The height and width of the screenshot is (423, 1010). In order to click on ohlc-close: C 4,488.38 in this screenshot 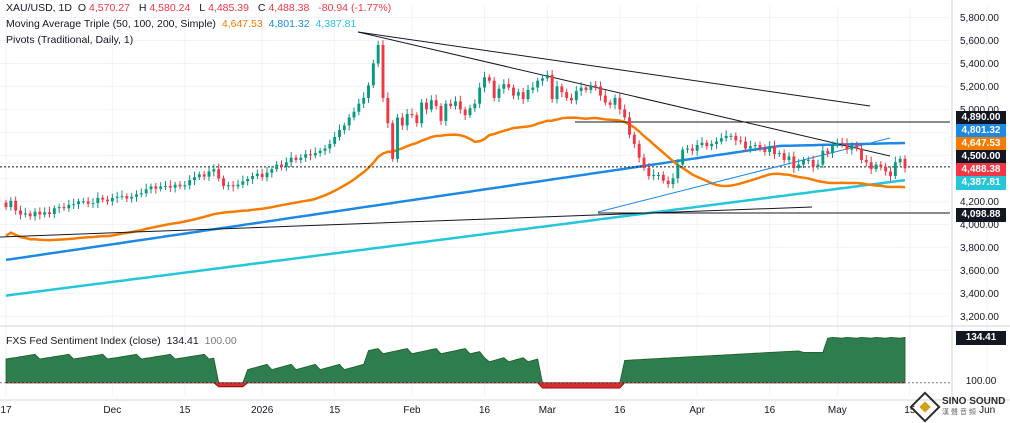, I will do `click(283, 8)`.